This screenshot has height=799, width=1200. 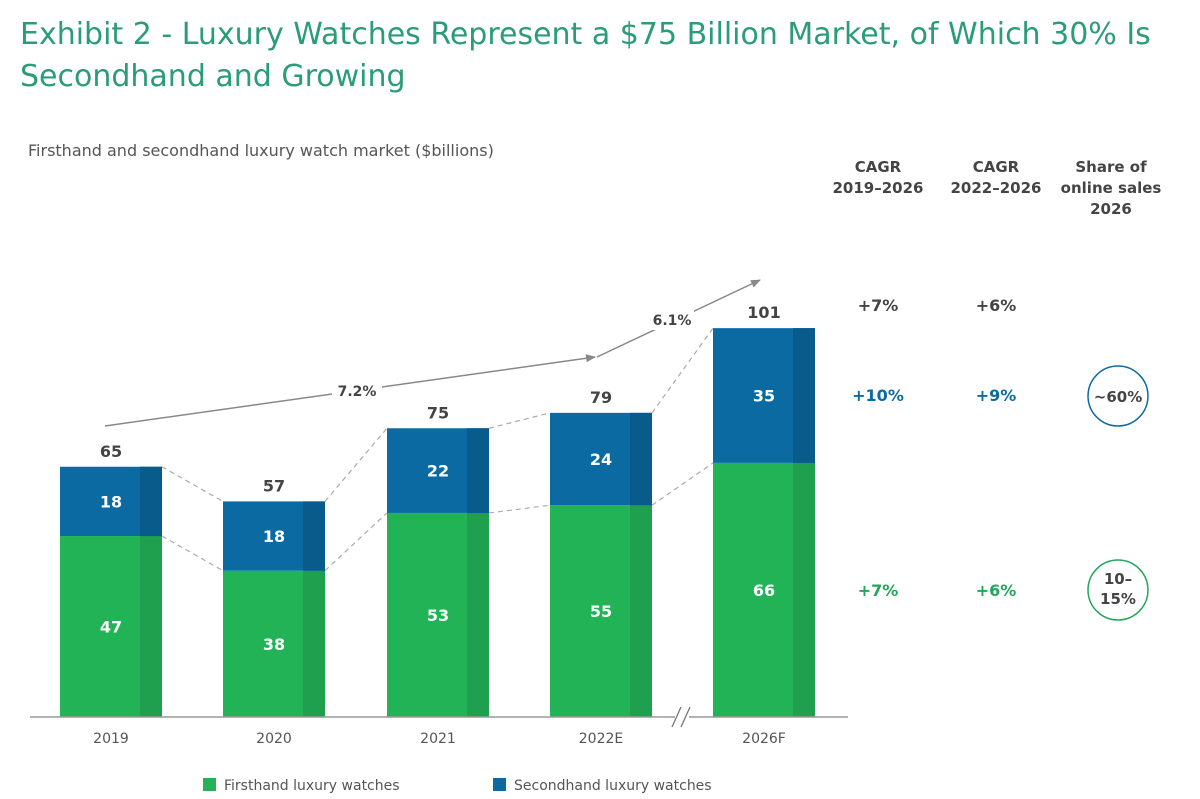 What do you see at coordinates (111, 451) in the screenshot?
I see `total-label: 65` at bounding box center [111, 451].